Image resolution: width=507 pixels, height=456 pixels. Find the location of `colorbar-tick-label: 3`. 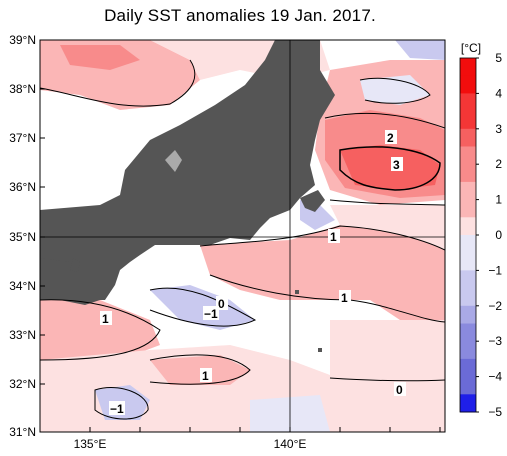

colorbar-tick-label: 3 is located at coordinates (498, 129).